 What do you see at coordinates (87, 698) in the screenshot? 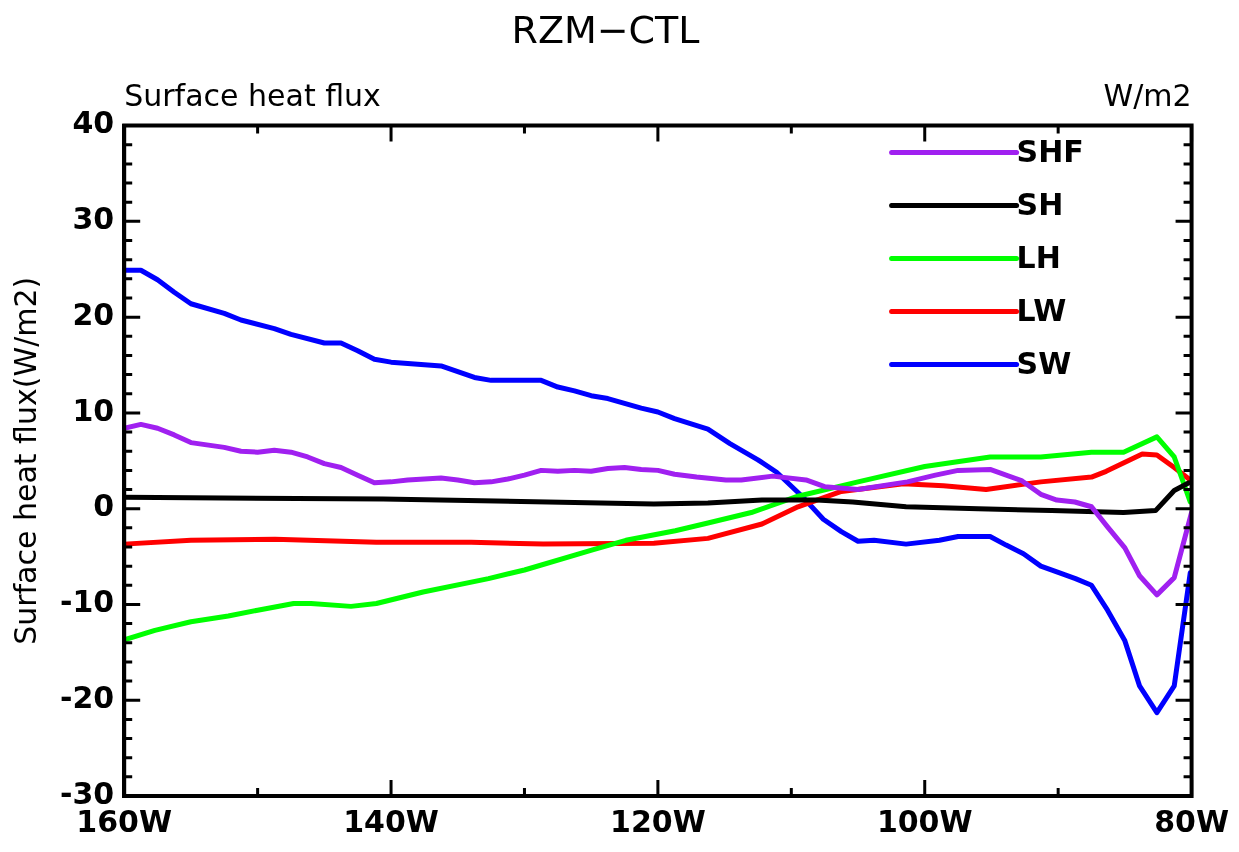
I see `y-tick-label: -20` at bounding box center [87, 698].